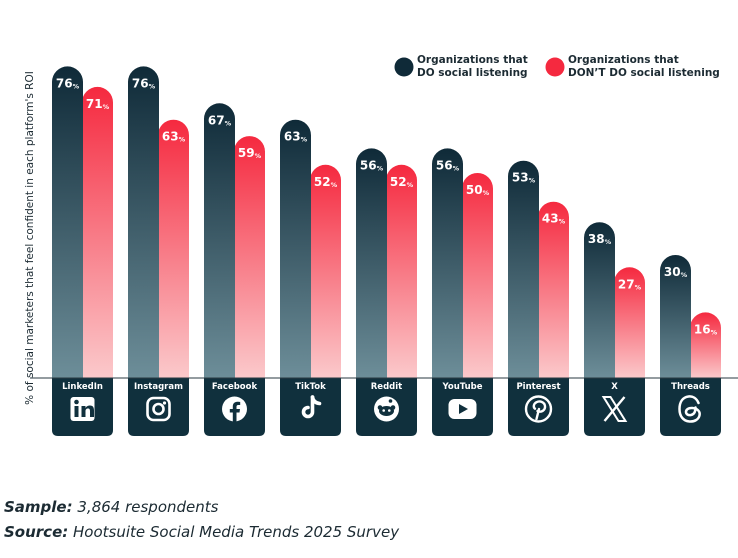 Image resolution: width=738 pixels, height=558 pixels. Describe the element at coordinates (705, 345) in the screenshot. I see `bar-dont-threads` at that location.